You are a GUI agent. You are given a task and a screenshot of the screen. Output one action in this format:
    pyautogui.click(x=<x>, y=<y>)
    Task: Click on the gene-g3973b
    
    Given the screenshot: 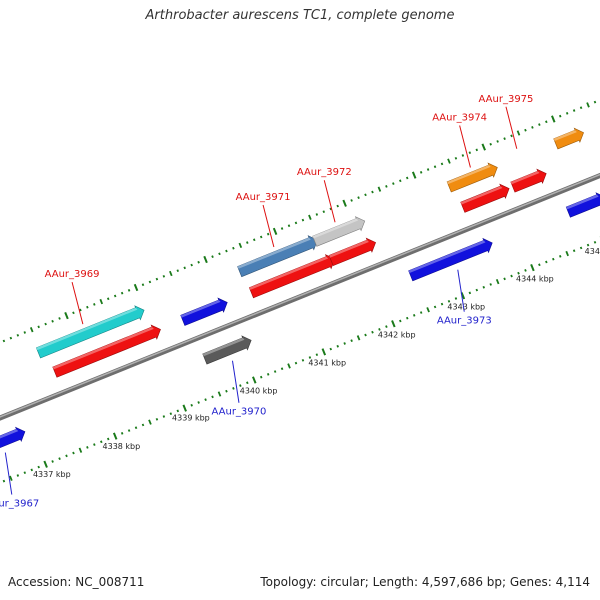 What is the action you would take?
    pyautogui.click(x=450, y=259)
    